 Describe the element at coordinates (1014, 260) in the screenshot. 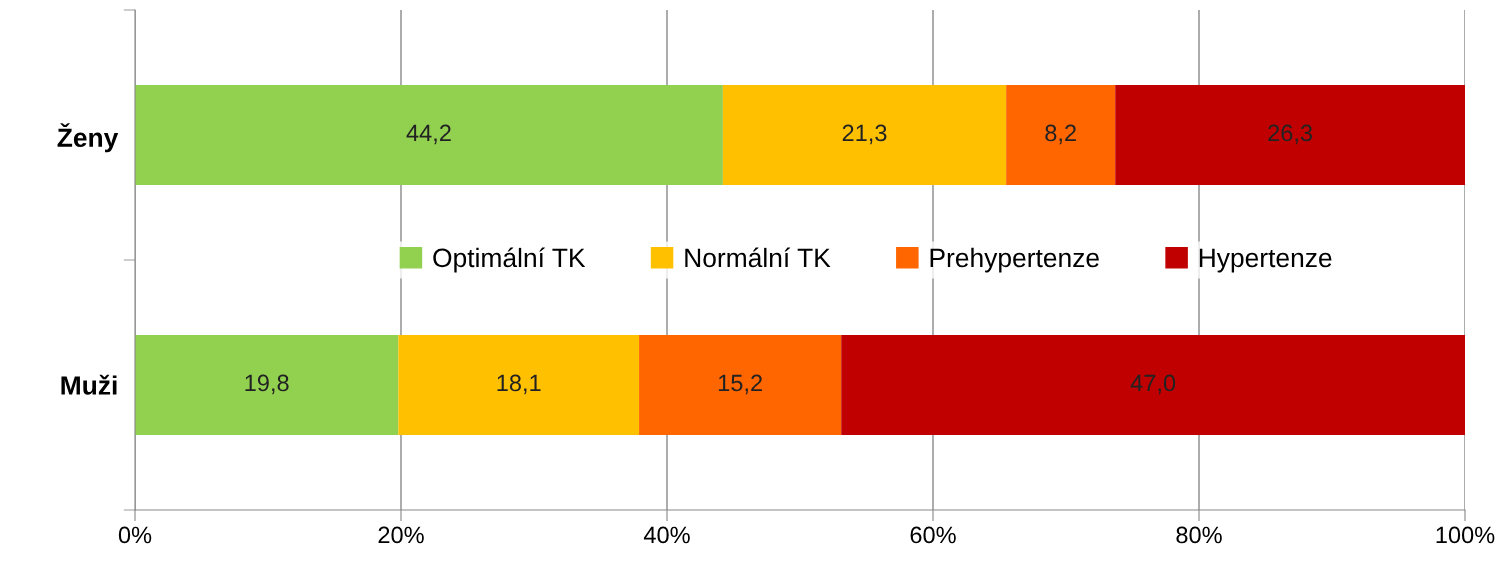

I see `legend-label: Prehypertenze` at that location.